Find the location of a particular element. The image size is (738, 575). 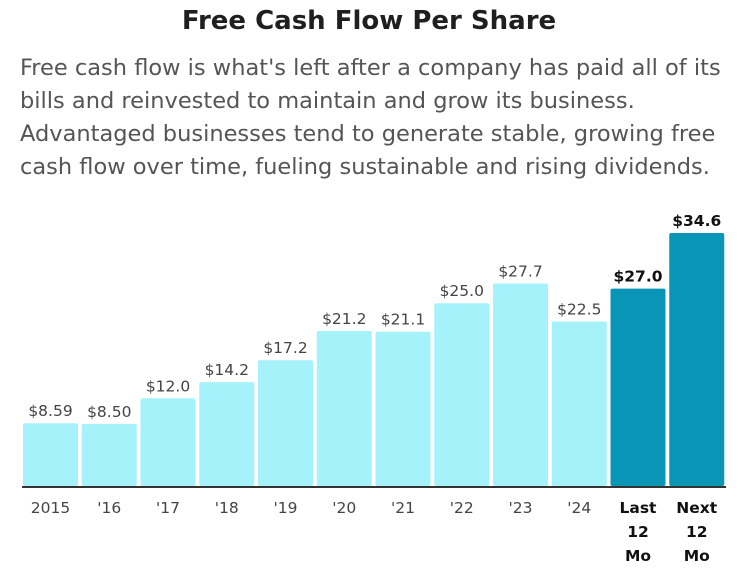

x-tick-label-9: '24 is located at coordinates (579, 508).